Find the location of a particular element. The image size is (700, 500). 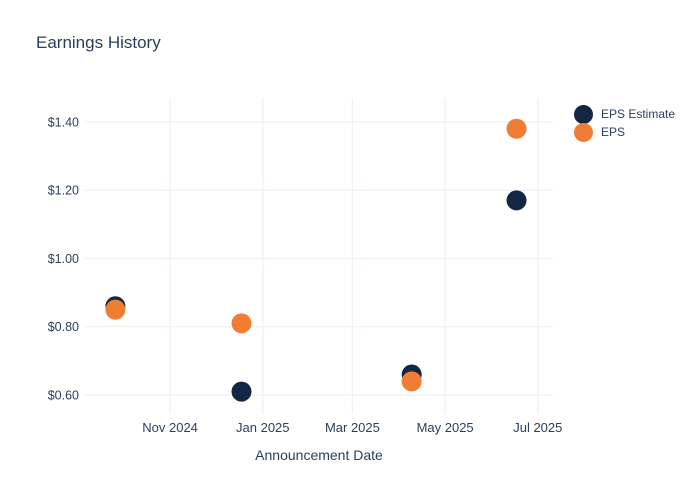

y-tick-label: $0.80 is located at coordinates (63, 327).